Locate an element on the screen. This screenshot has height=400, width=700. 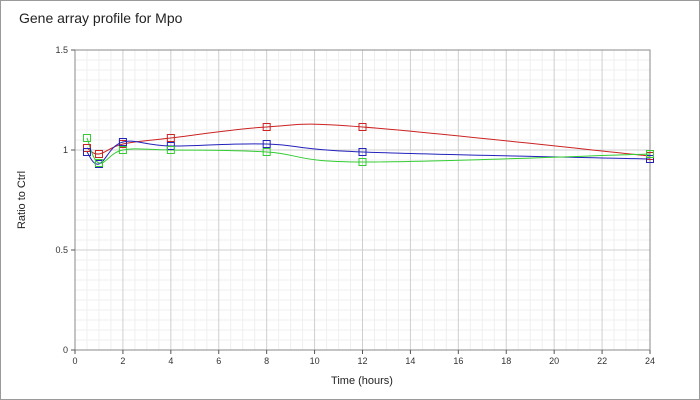
x-tick-label: 6 is located at coordinates (218, 361).